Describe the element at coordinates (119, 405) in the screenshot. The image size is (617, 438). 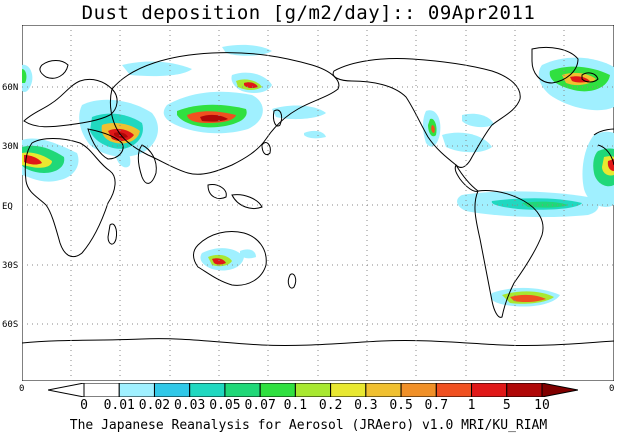
I see `colorbar-tick-label: 0.01` at that location.